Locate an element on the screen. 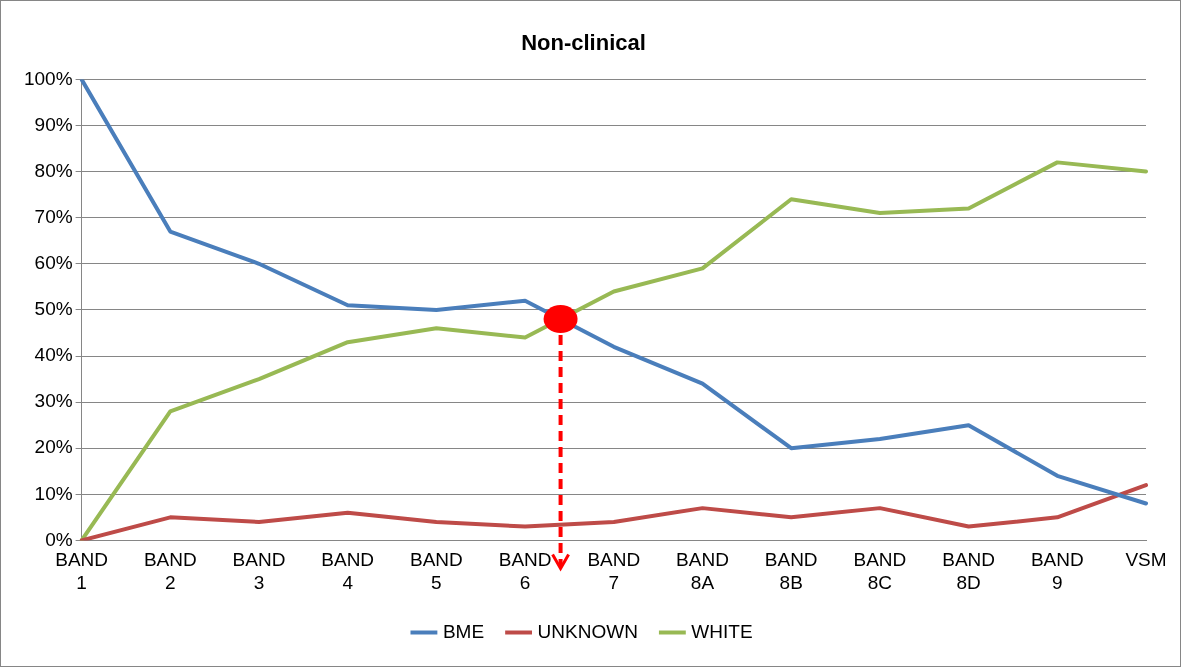 This screenshot has height=667, width=1181. y-tick-label: 70% is located at coordinates (53, 216).